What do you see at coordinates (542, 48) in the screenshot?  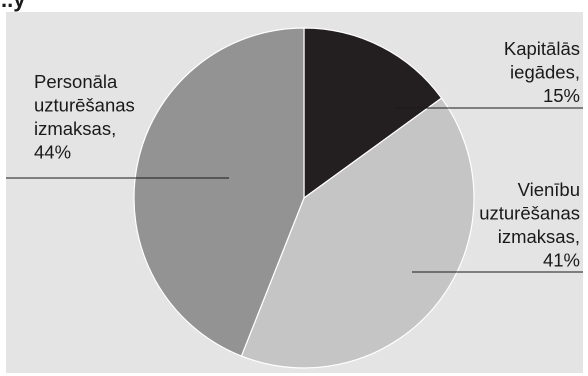 I see `data-label-line: Kapitālās` at bounding box center [542, 48].